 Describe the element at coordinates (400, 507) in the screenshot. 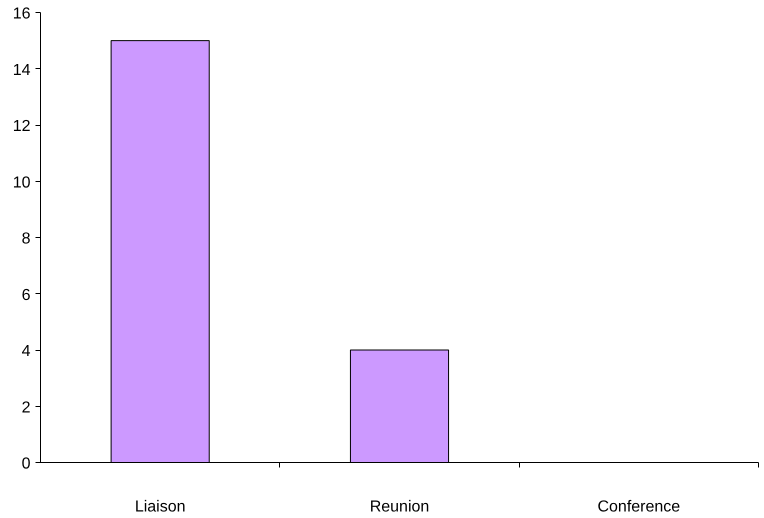

I see `x-tick-label: Reunion` at that location.